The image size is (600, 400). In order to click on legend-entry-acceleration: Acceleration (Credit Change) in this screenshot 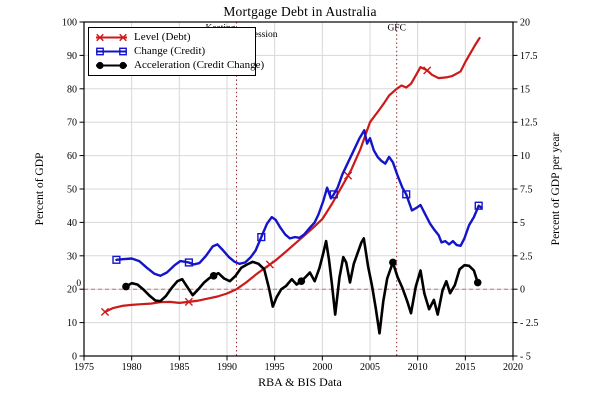, I will do `click(178, 65)`.